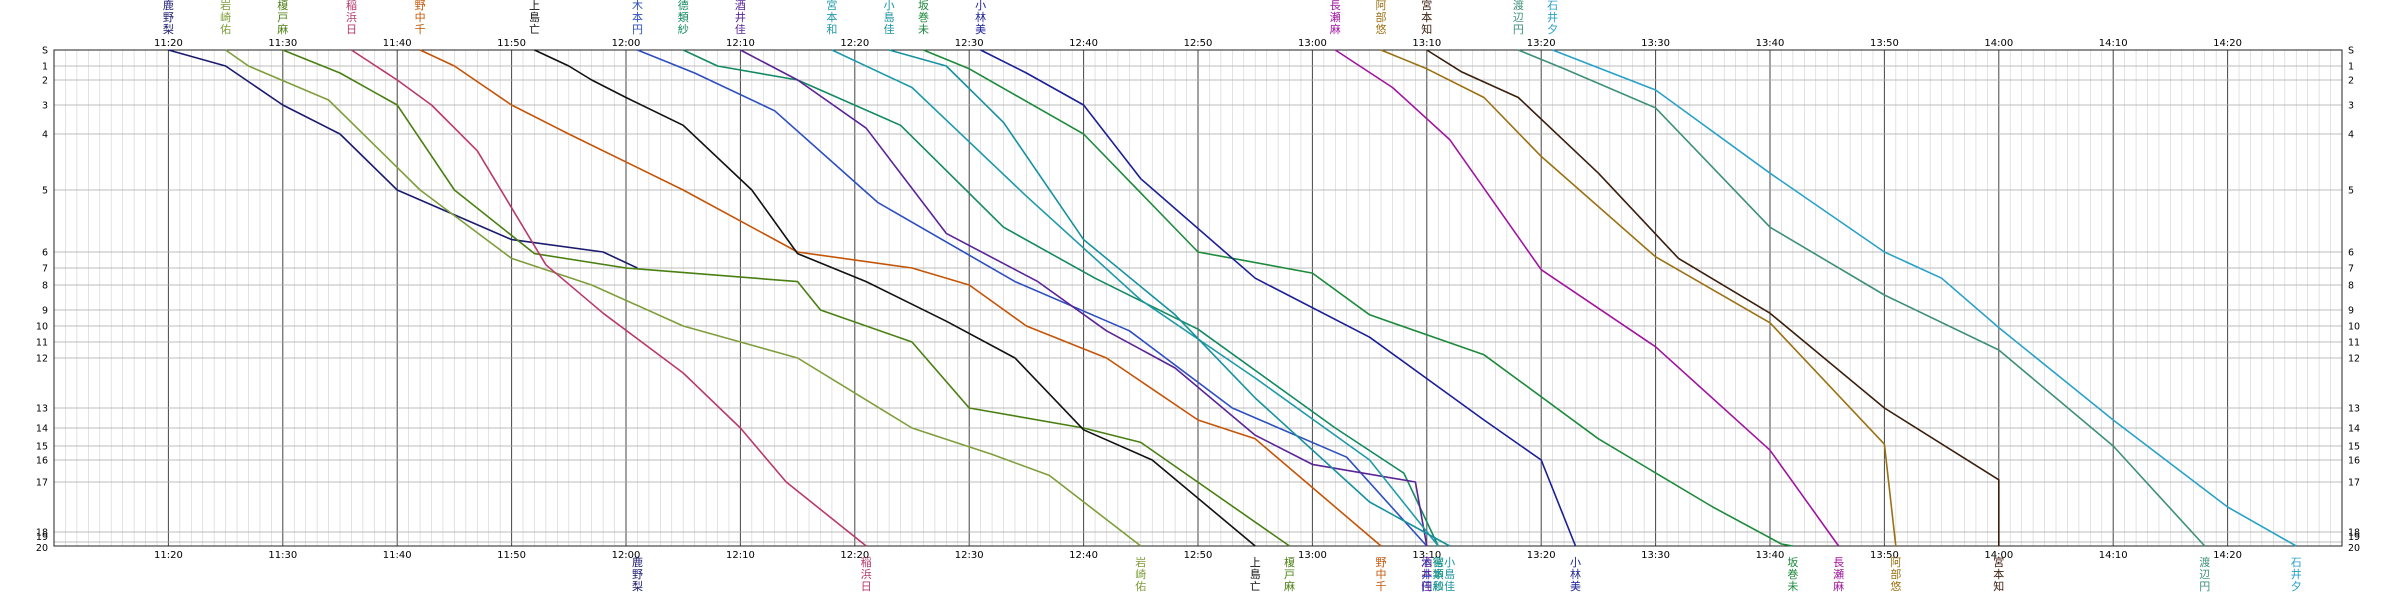 The image size is (2398, 600). I want to click on y-station-label-right: 10, so click(2354, 327).